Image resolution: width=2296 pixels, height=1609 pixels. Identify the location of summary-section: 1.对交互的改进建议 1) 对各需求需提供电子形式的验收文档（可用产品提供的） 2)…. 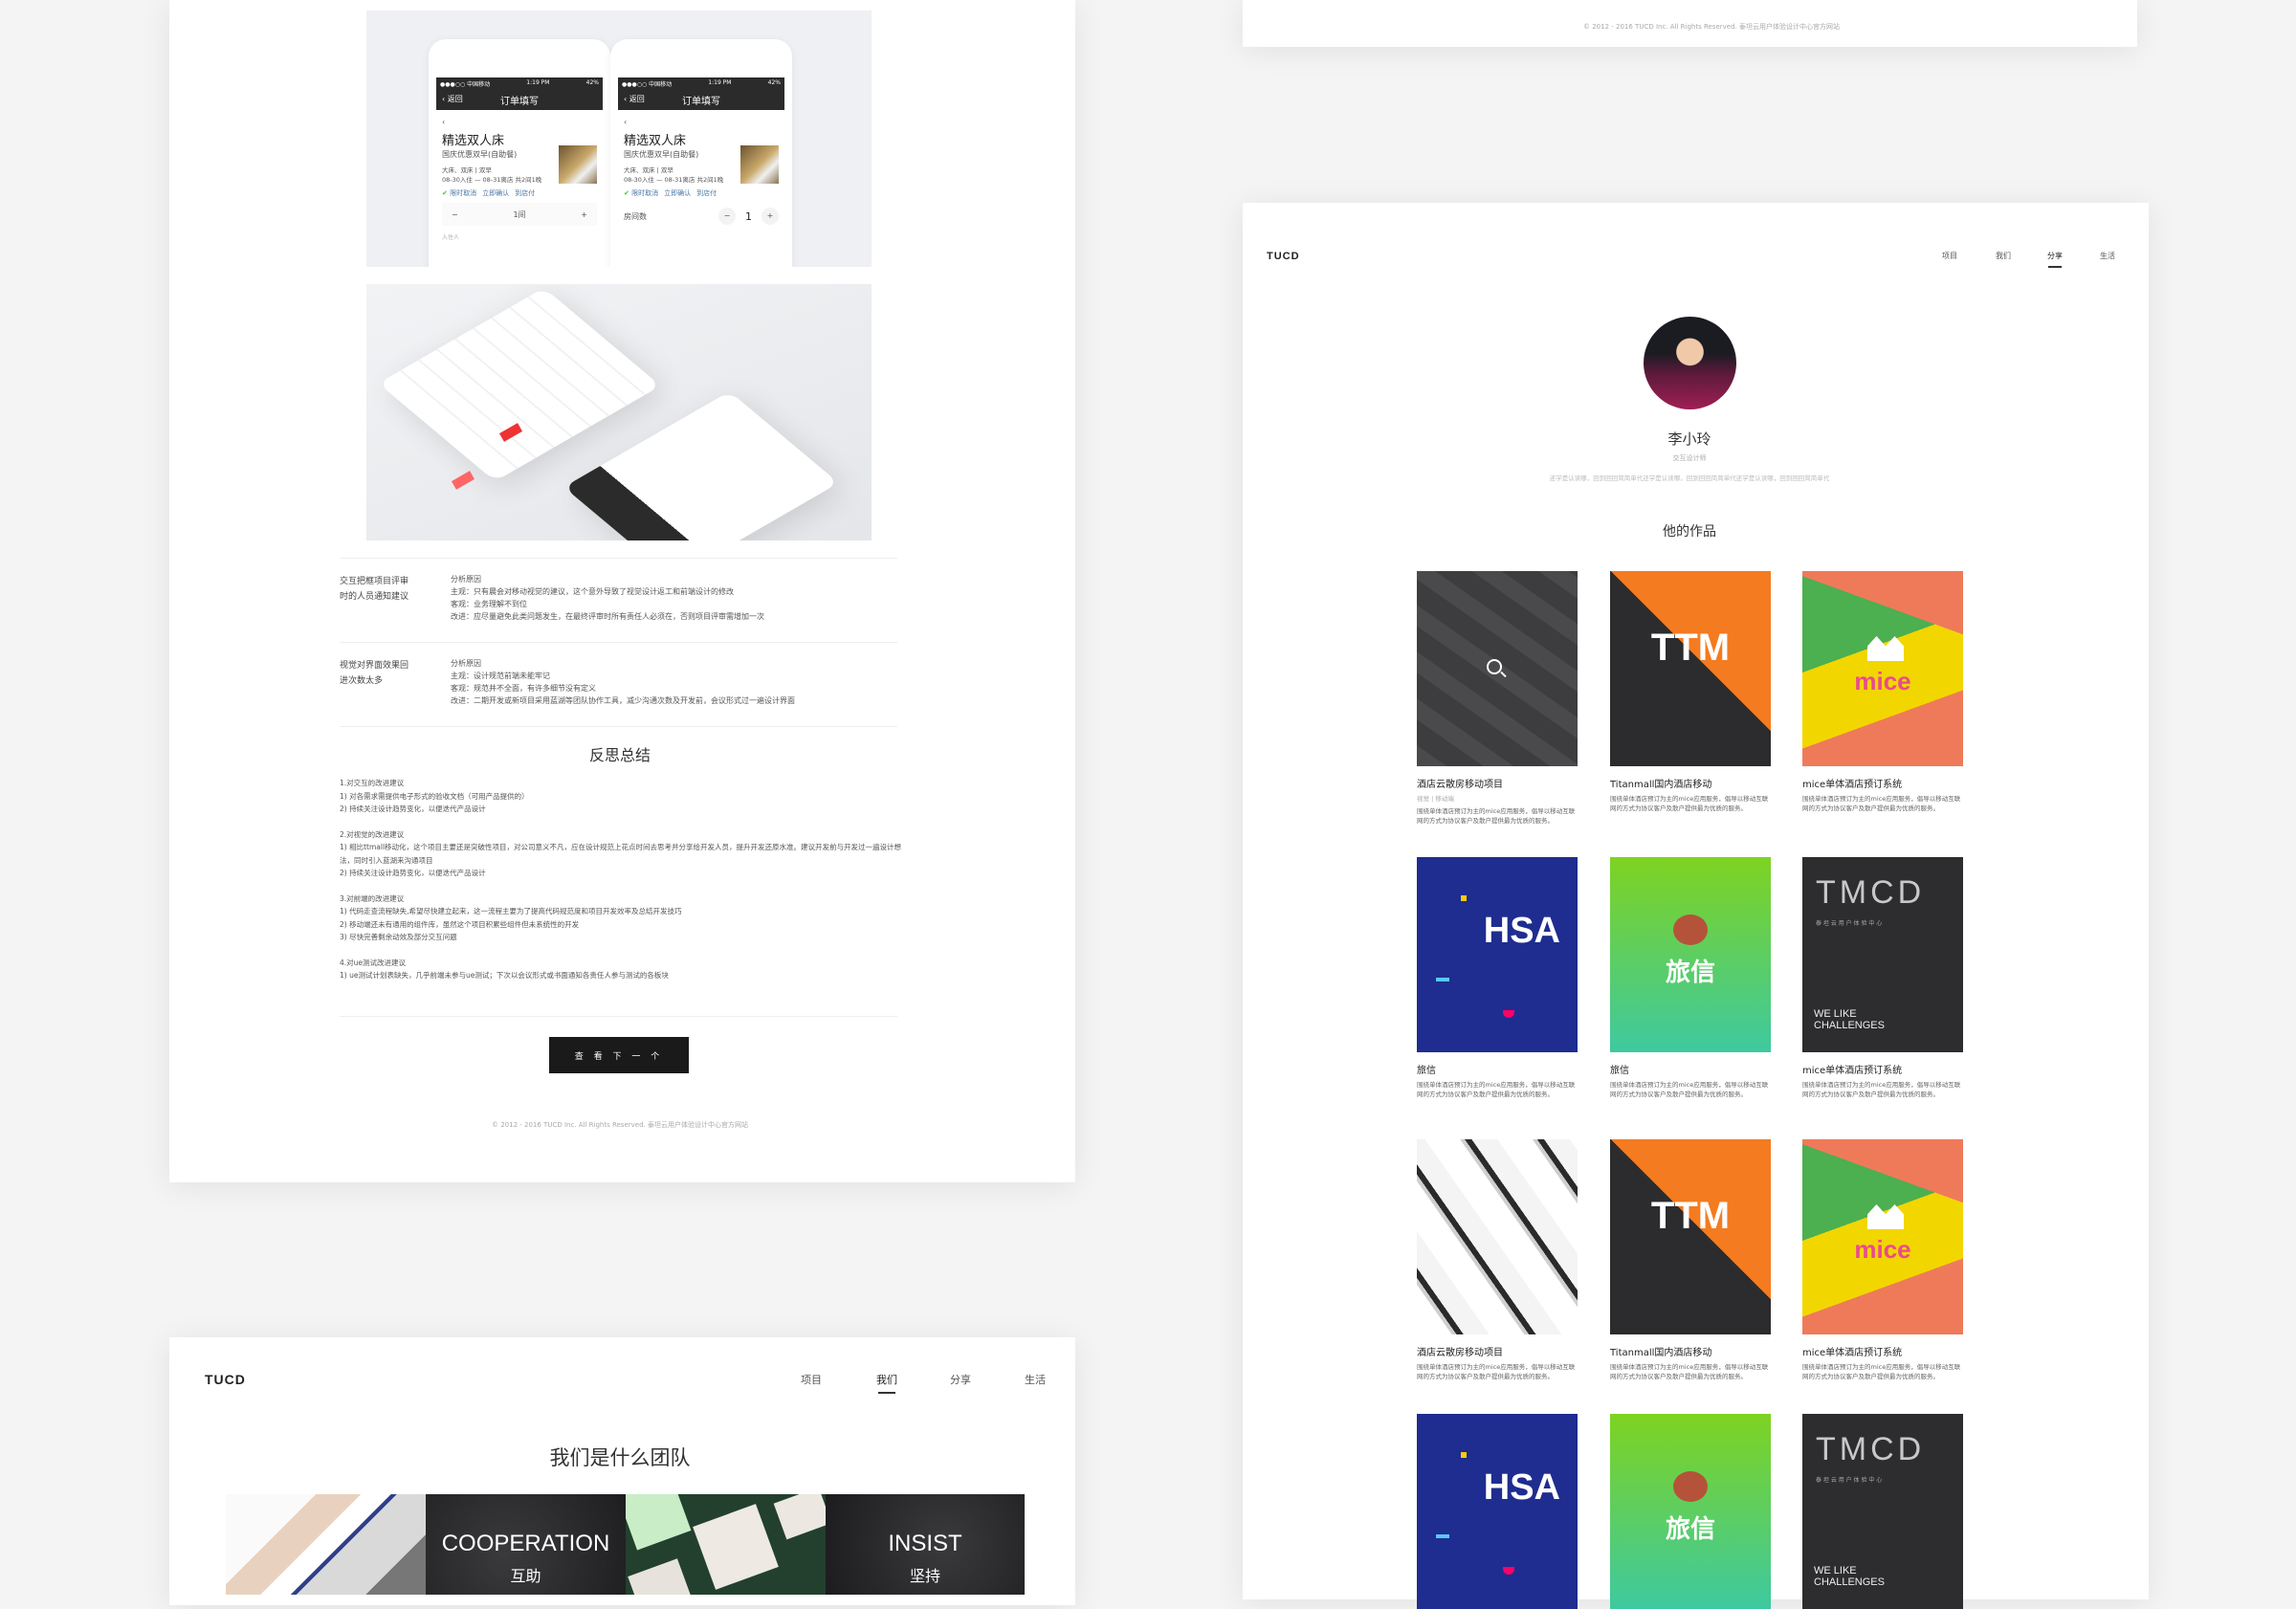
(622, 796).